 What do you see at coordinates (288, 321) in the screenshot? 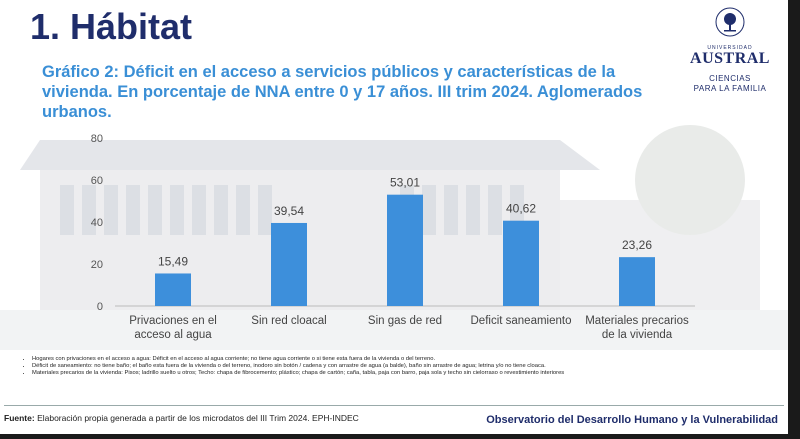
I see `x-tick-label: Sin red cloacal` at bounding box center [288, 321].